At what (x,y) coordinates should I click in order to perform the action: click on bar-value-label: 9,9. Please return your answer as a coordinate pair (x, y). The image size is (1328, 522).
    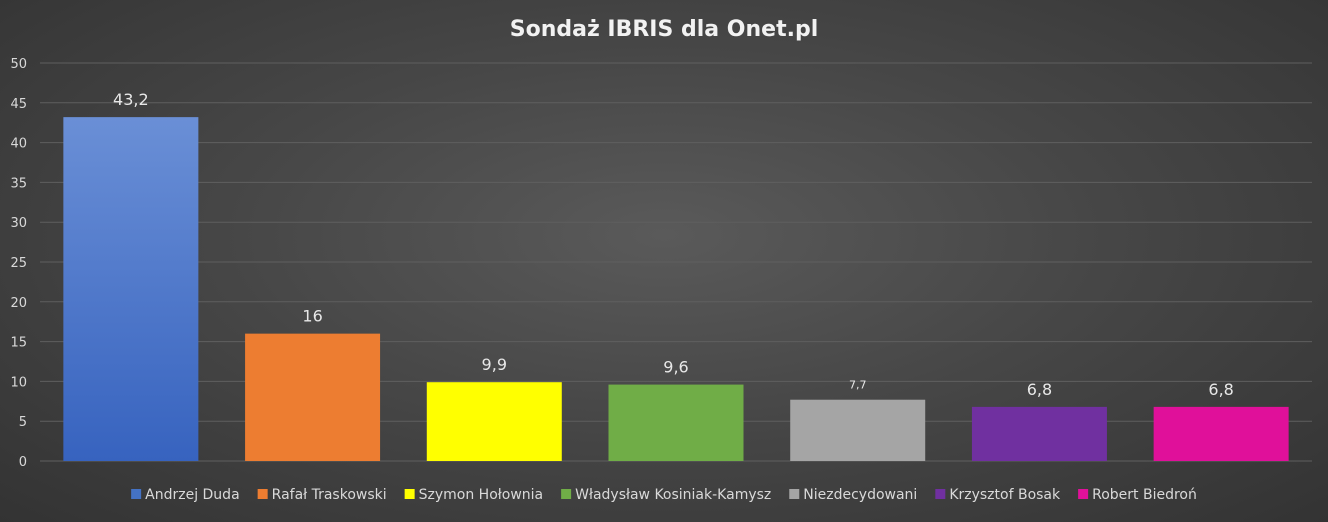
    Looking at the image, I should click on (494, 364).